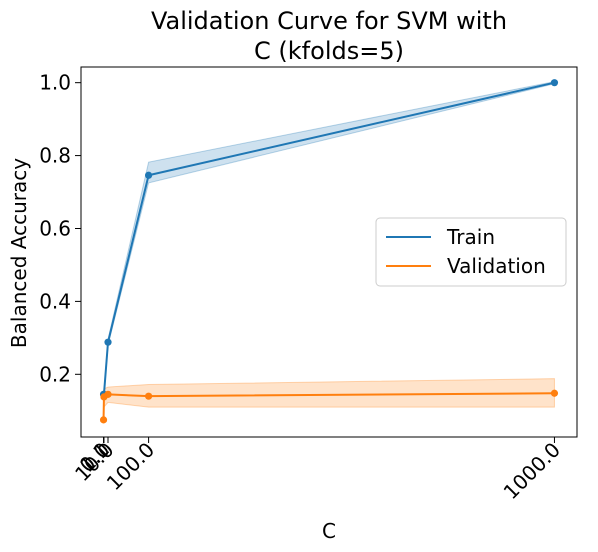  Describe the element at coordinates (329, 51) in the screenshot. I see `chart-title-line-2: C (kfolds=5)` at that location.